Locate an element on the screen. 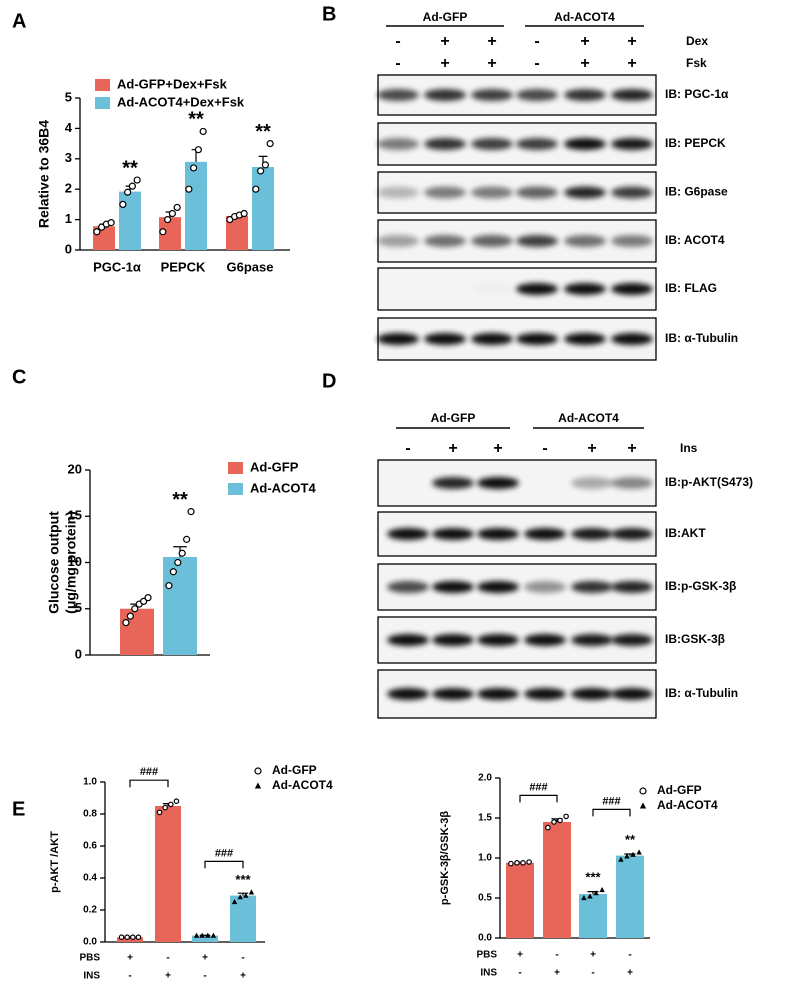  y-tick-label: 1.5 is located at coordinates (485, 818).